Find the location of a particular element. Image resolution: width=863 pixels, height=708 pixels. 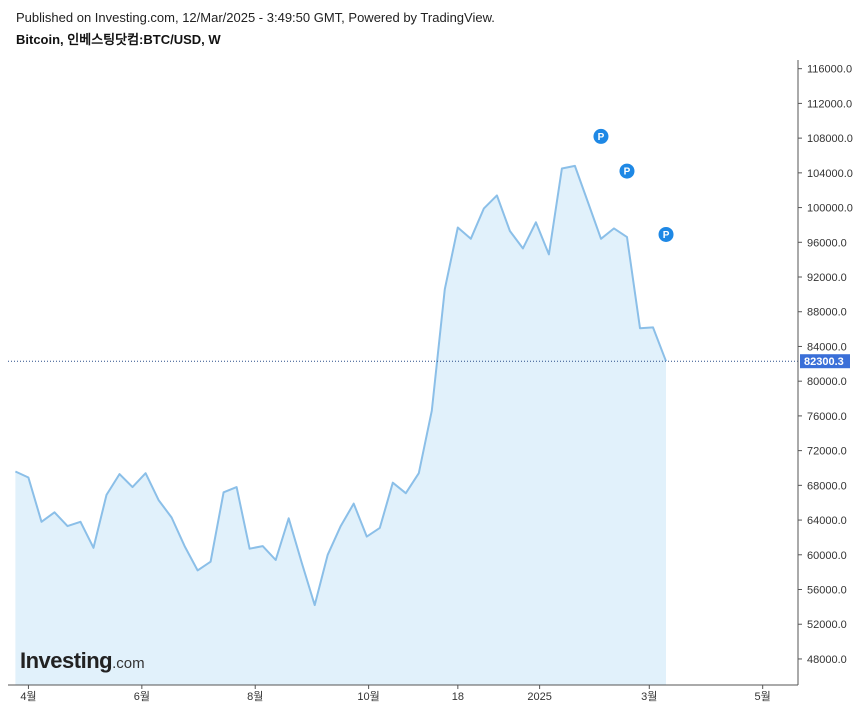

y-tick-label: 88000.0 is located at coordinates (827, 313).